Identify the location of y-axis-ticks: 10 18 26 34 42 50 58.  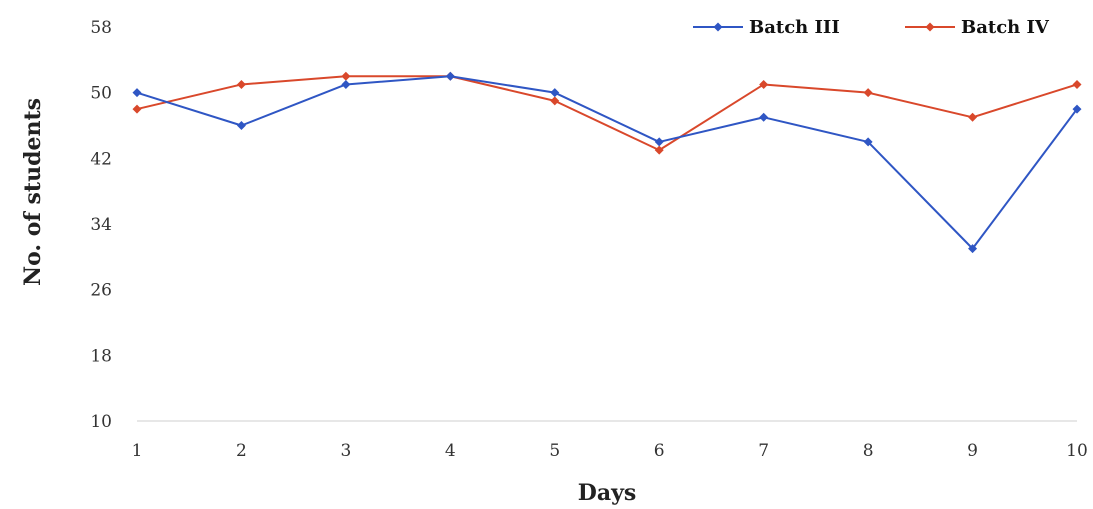
(101, 225).